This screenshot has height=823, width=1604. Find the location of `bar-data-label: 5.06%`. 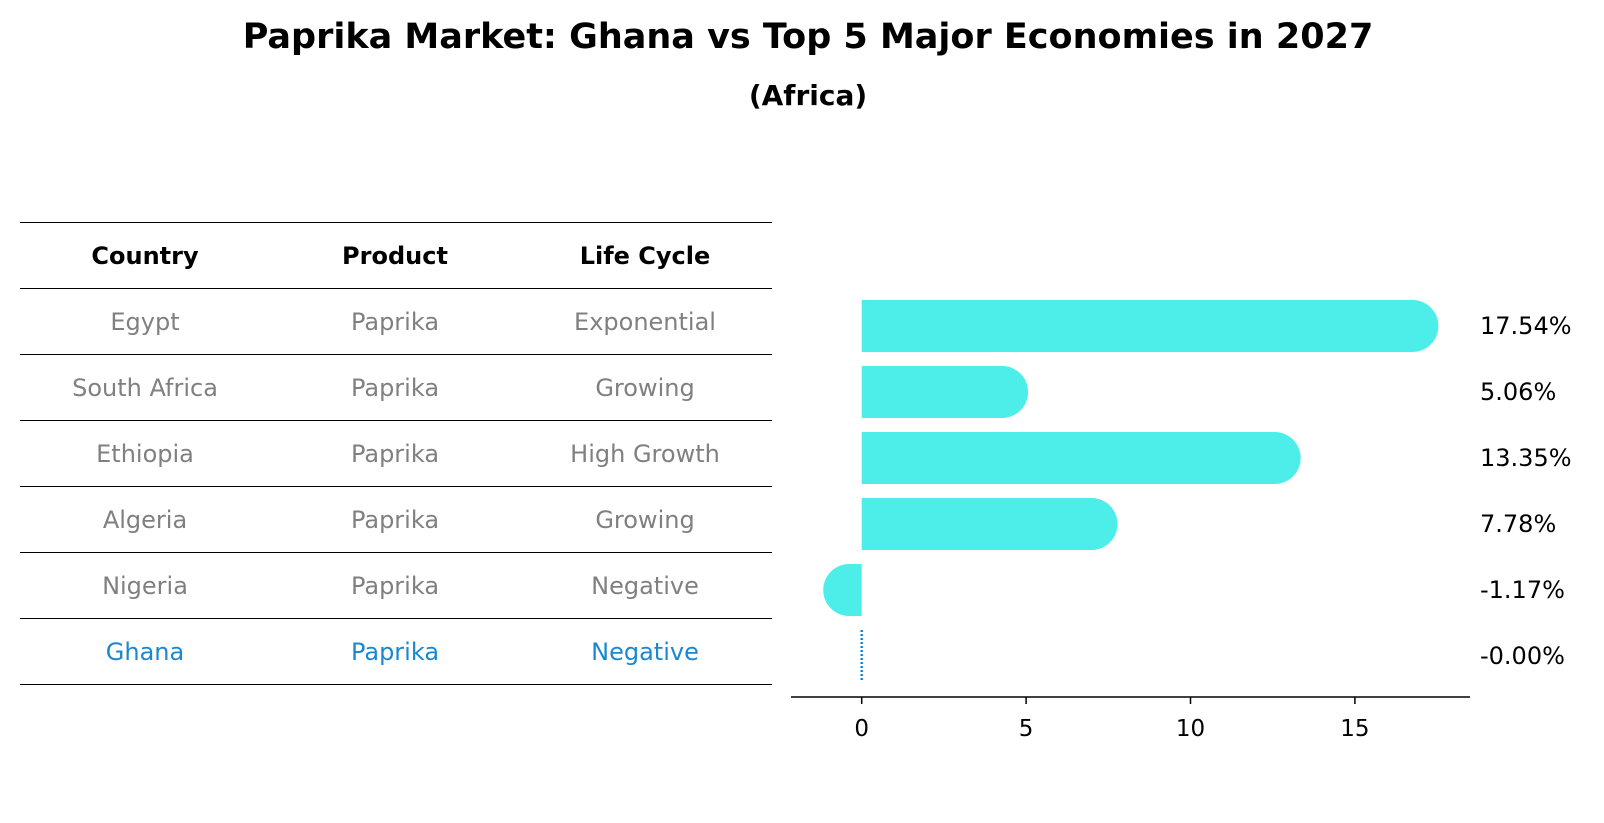

bar-data-label: 5.06% is located at coordinates (1518, 392).